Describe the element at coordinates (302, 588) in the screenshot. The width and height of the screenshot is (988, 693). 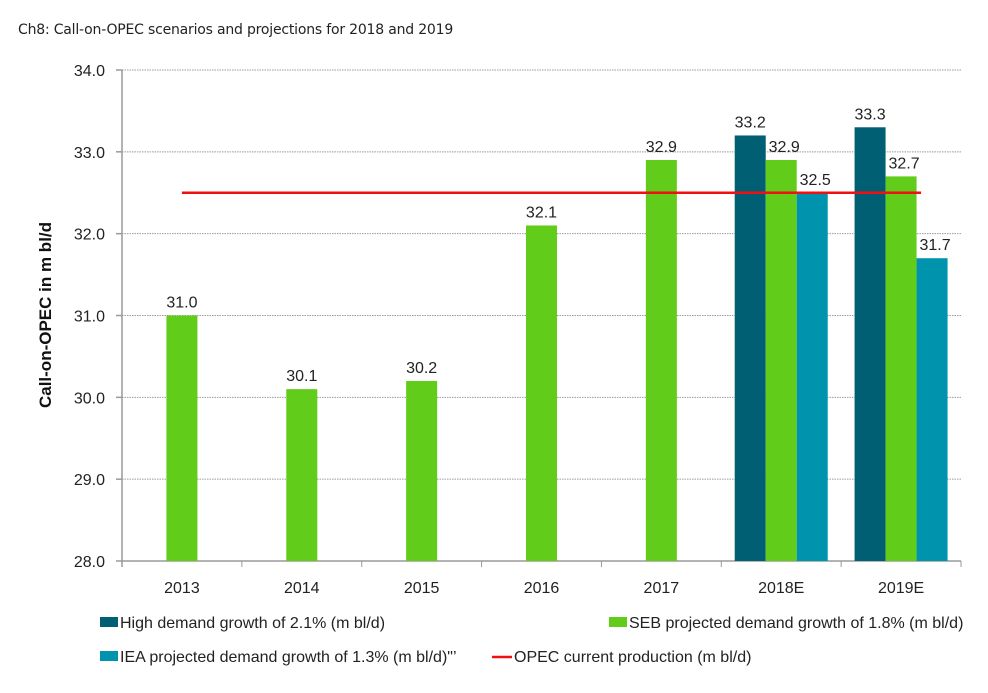
I see `x-tick-label: 2014` at that location.